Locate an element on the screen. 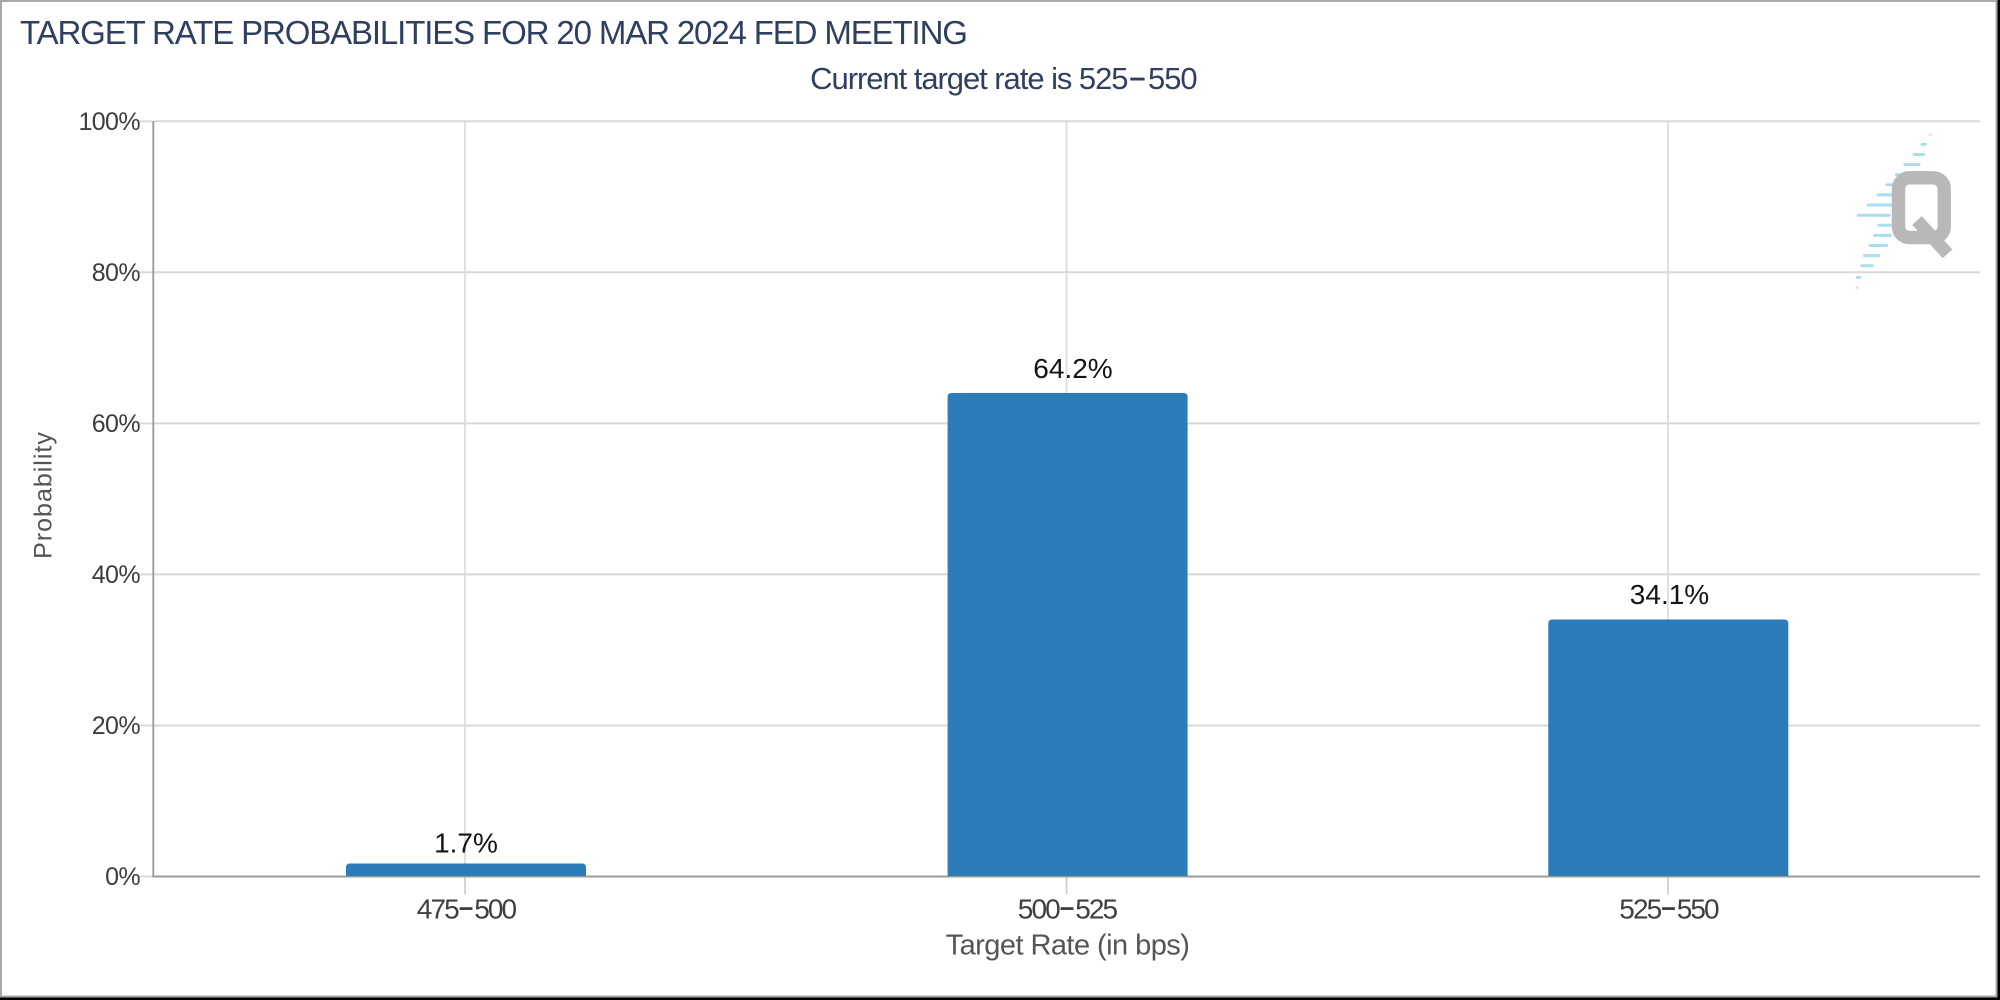 Image resolution: width=2000 pixels, height=1000 pixels. svg-text: 475 is located at coordinates (438, 909).